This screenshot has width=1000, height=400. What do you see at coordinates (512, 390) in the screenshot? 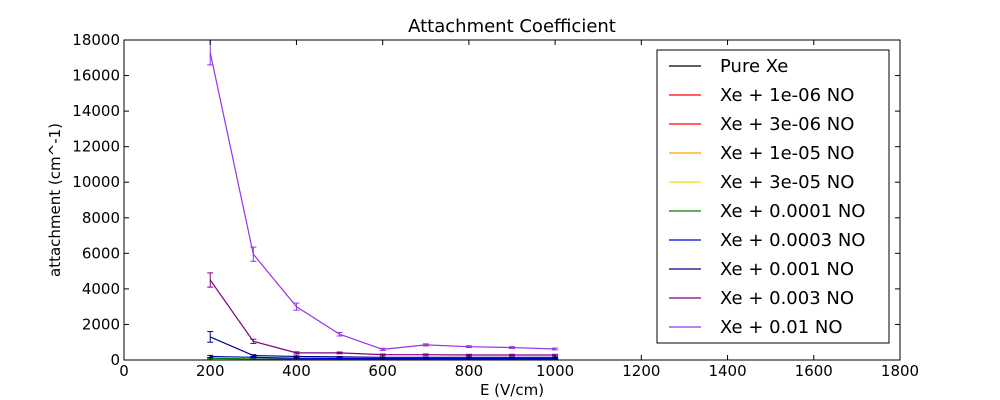
I see `x-axis-label: E (V/cm)` at bounding box center [512, 390].